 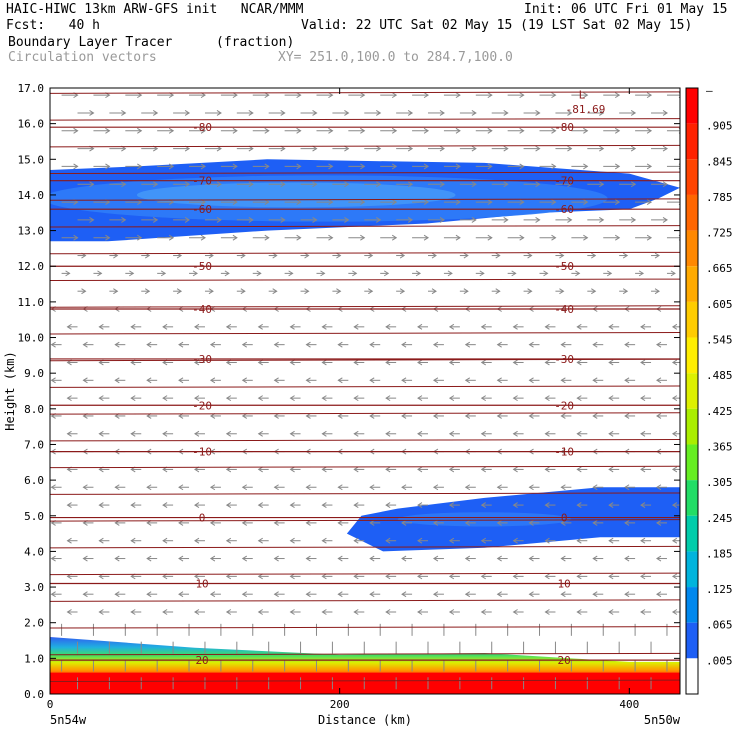 I want to click on colorbar-label: .185, so click(x=719, y=553).